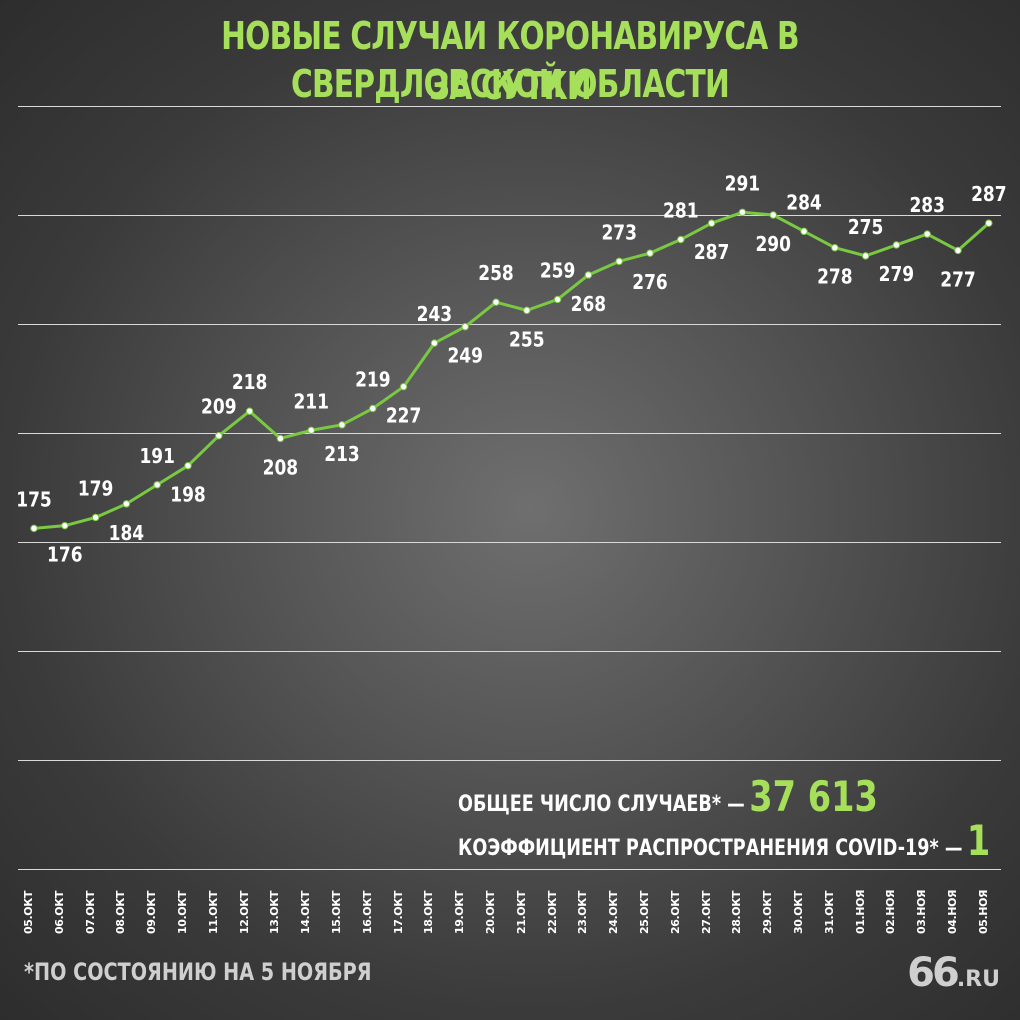  What do you see at coordinates (33, 500) in the screenshot?
I see `data-label: 175` at bounding box center [33, 500].